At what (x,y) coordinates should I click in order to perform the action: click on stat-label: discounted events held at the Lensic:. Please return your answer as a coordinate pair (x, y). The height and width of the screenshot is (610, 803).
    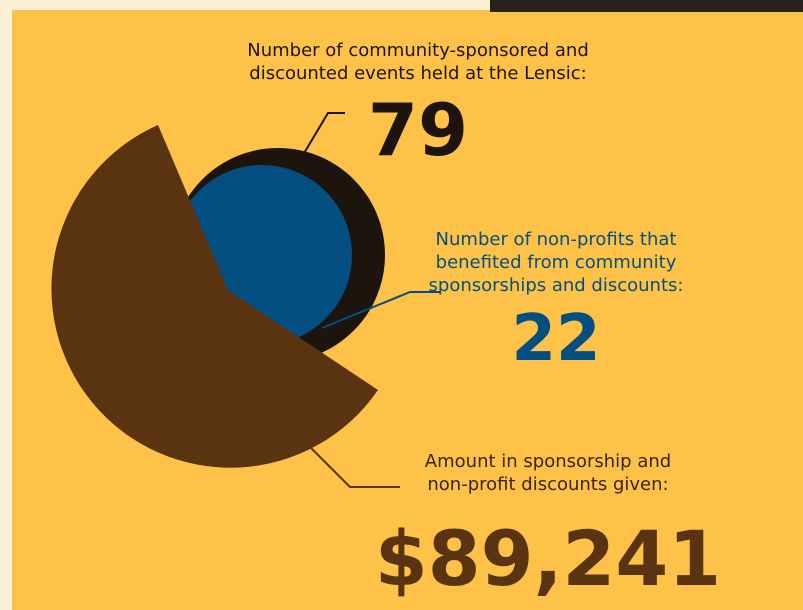
    Looking at the image, I should click on (417, 73).